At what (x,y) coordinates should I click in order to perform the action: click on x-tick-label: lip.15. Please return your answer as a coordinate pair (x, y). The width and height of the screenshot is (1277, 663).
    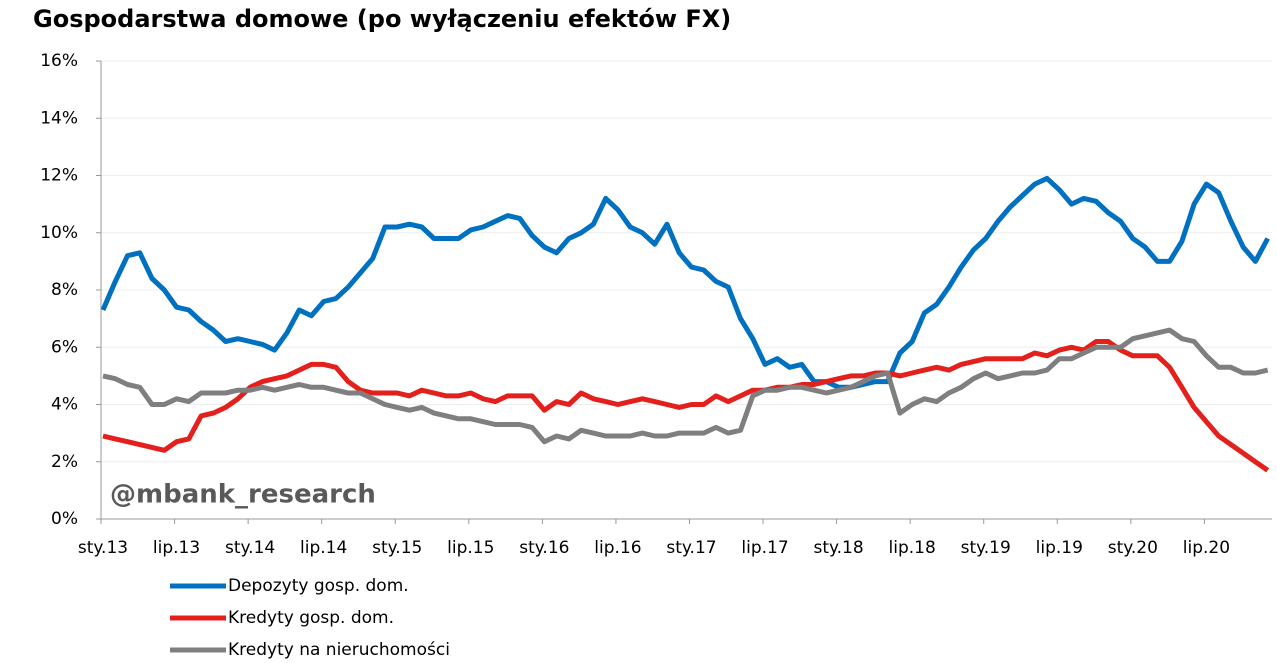
    Looking at the image, I should click on (470, 548).